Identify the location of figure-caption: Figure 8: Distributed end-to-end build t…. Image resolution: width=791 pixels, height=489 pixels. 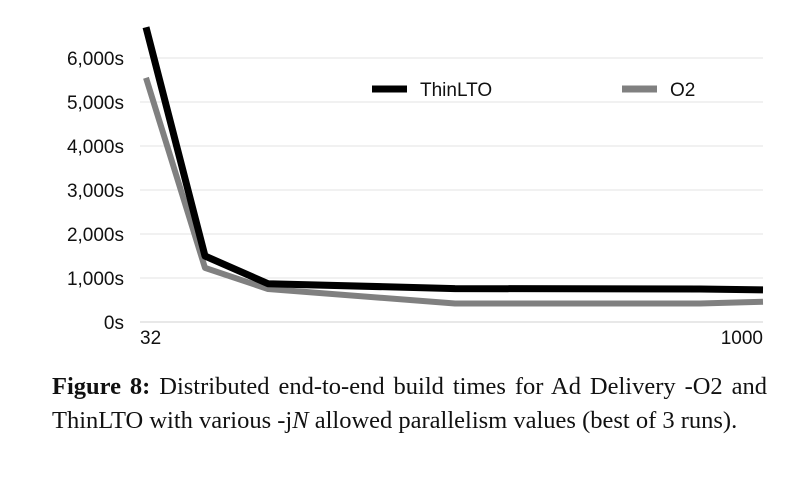
(409, 404).